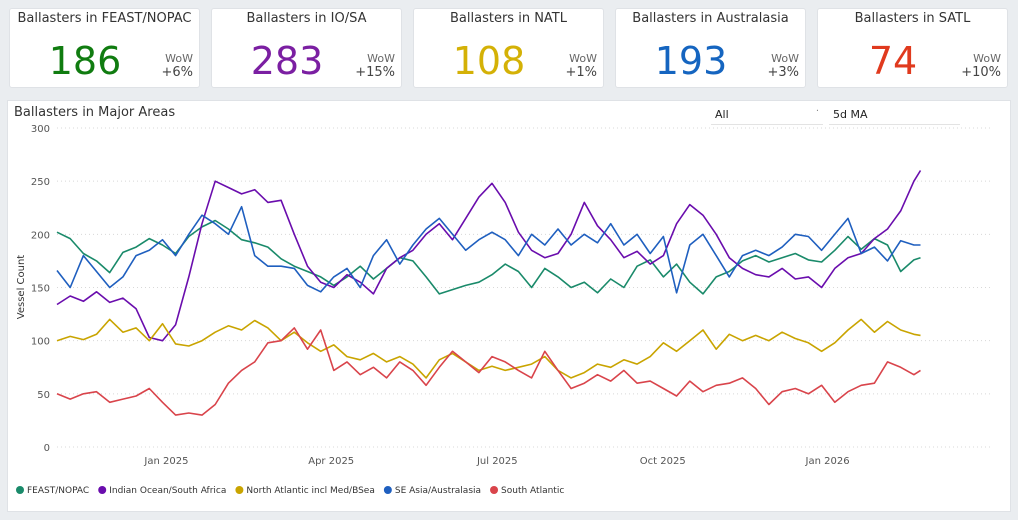  Describe the element at coordinates (104, 18) in the screenshot. I see `card-title: Ballasters in FEAST/NOPAC` at that location.